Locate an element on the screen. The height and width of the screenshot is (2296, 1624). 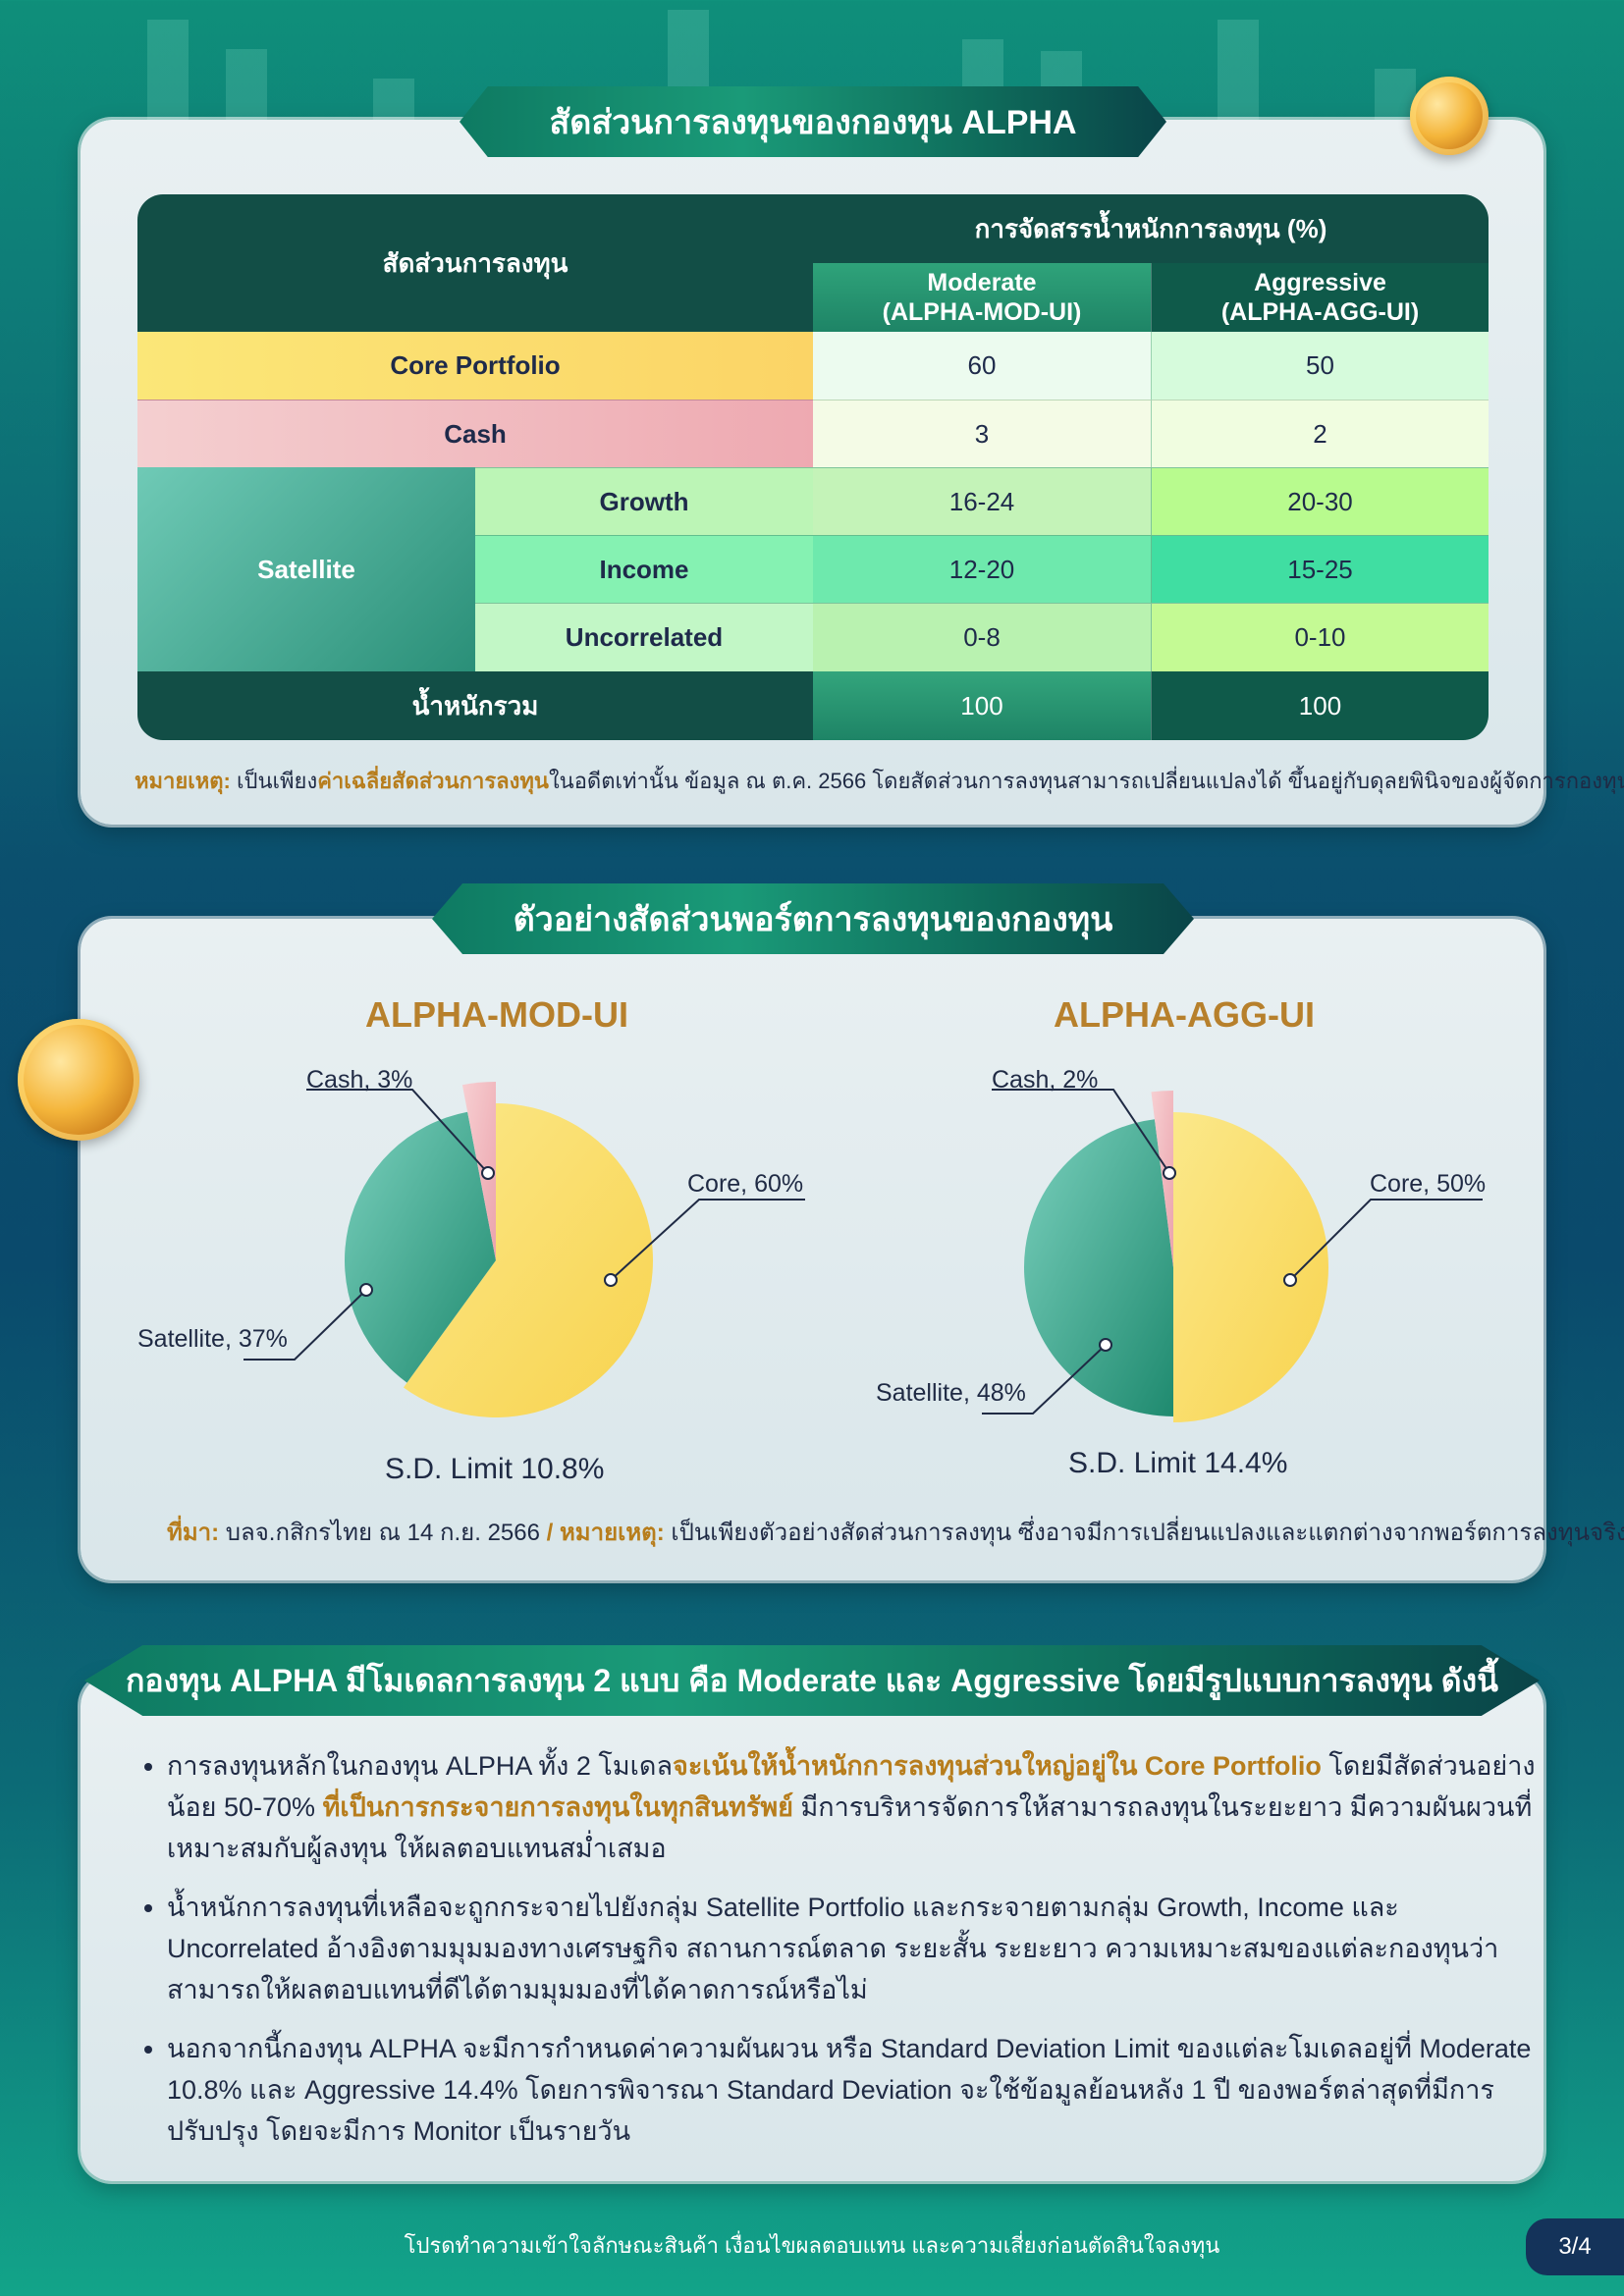
pie-label-satellite: Satellite, 37% is located at coordinates (212, 1339).